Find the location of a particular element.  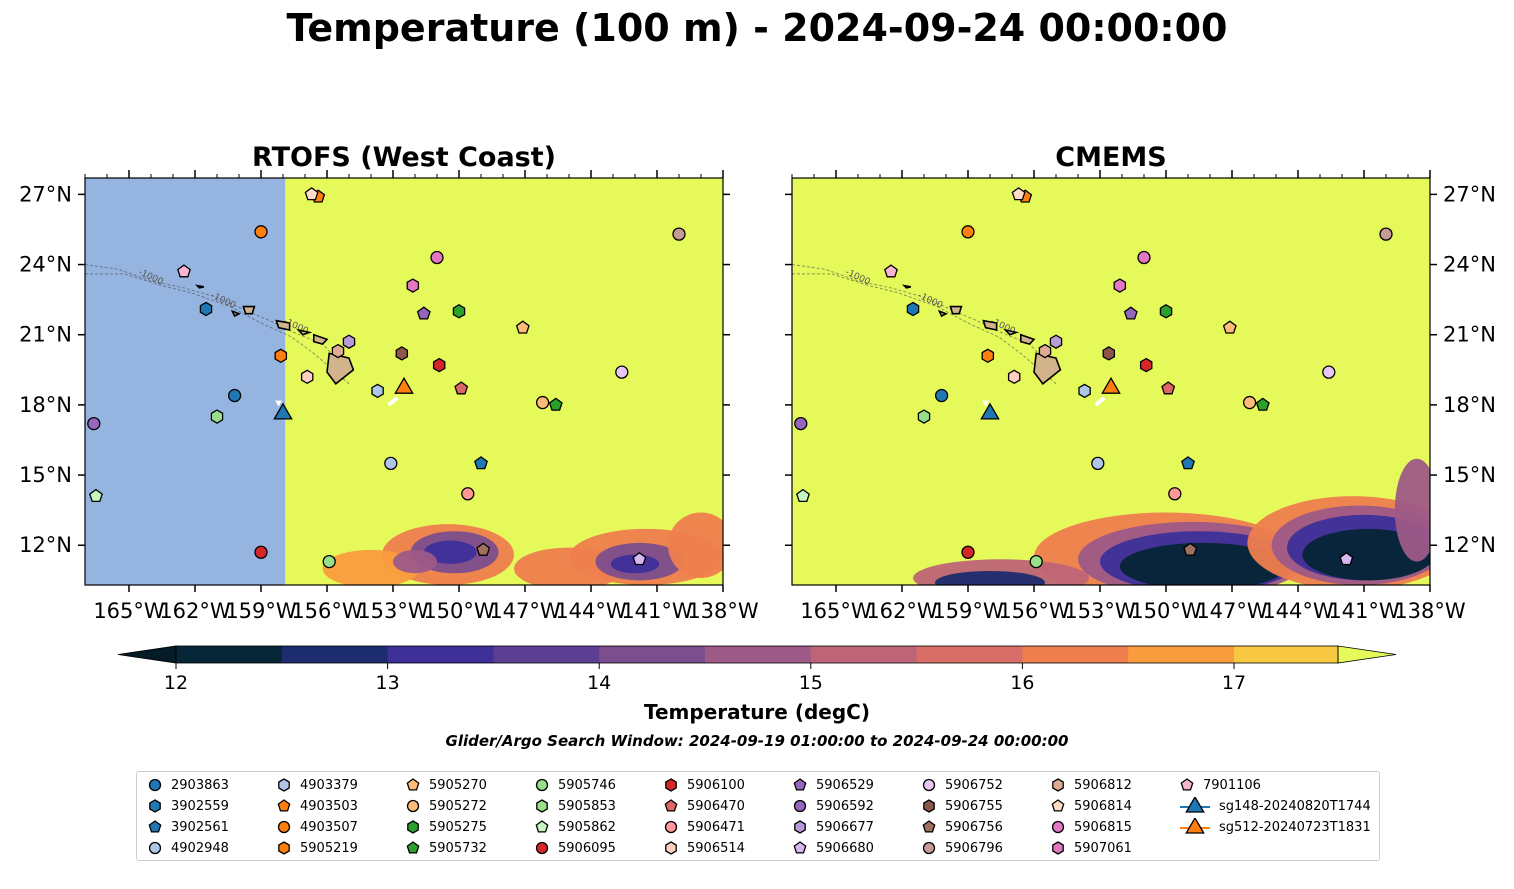

legend-label: 5905219 is located at coordinates (329, 848).